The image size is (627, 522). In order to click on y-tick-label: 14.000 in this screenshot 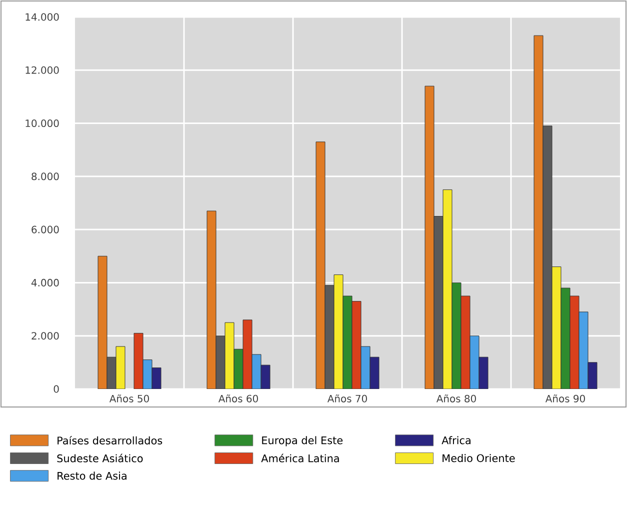, I will do `click(42, 17)`.